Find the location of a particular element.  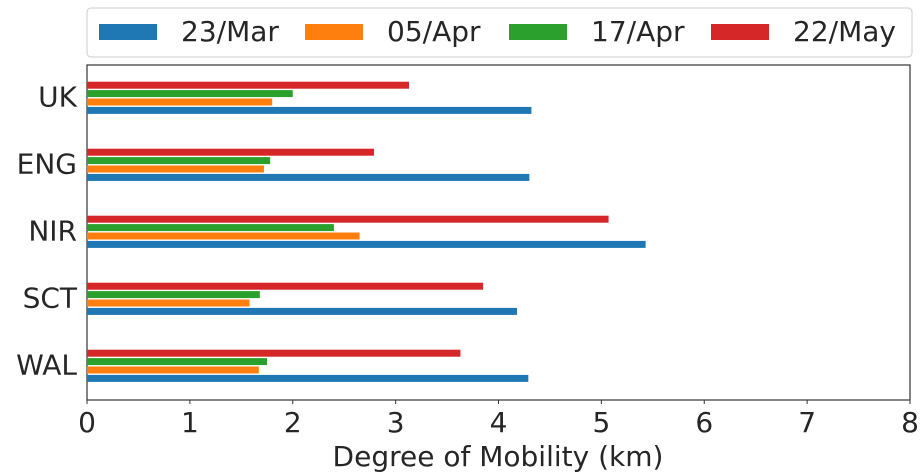

y-tick-label: ENG is located at coordinates (47, 164).